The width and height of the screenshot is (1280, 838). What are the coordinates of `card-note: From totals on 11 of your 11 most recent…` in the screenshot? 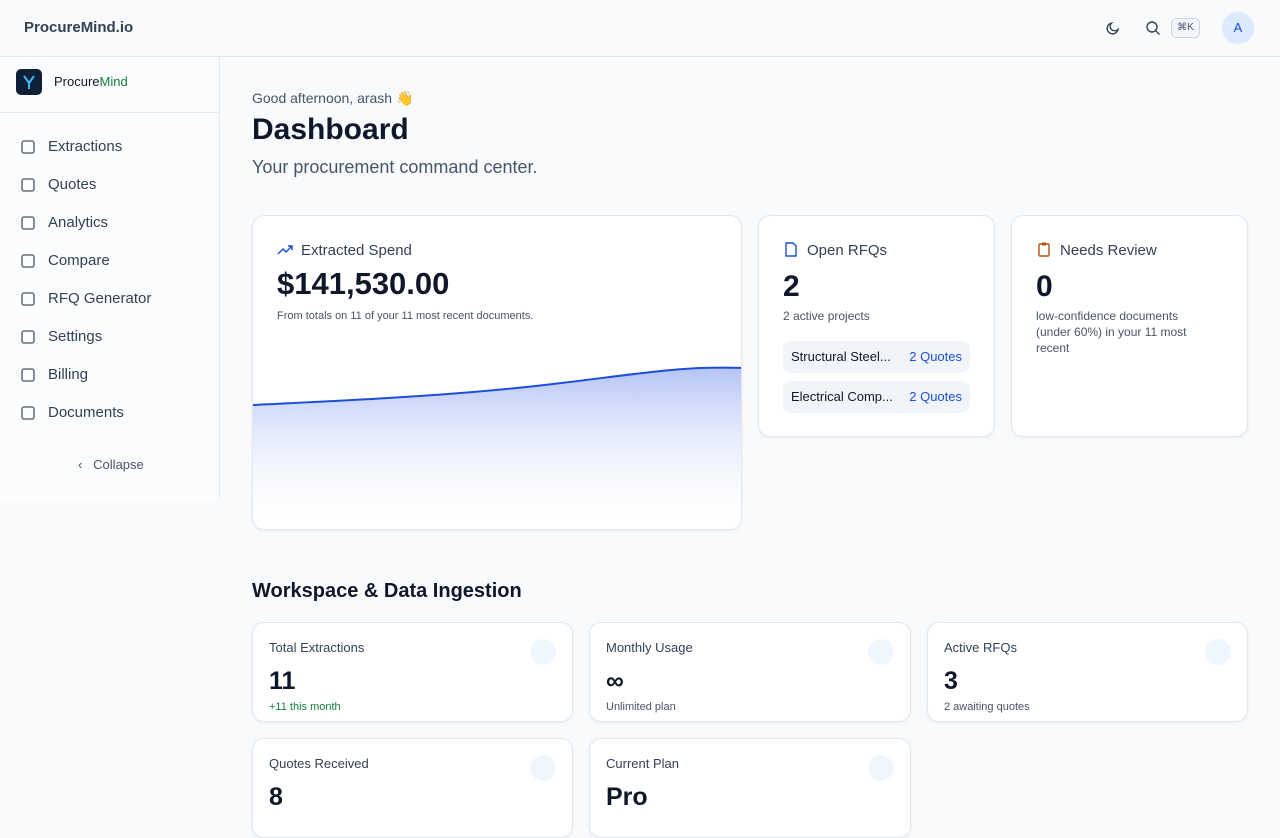 It's located at (405, 316).